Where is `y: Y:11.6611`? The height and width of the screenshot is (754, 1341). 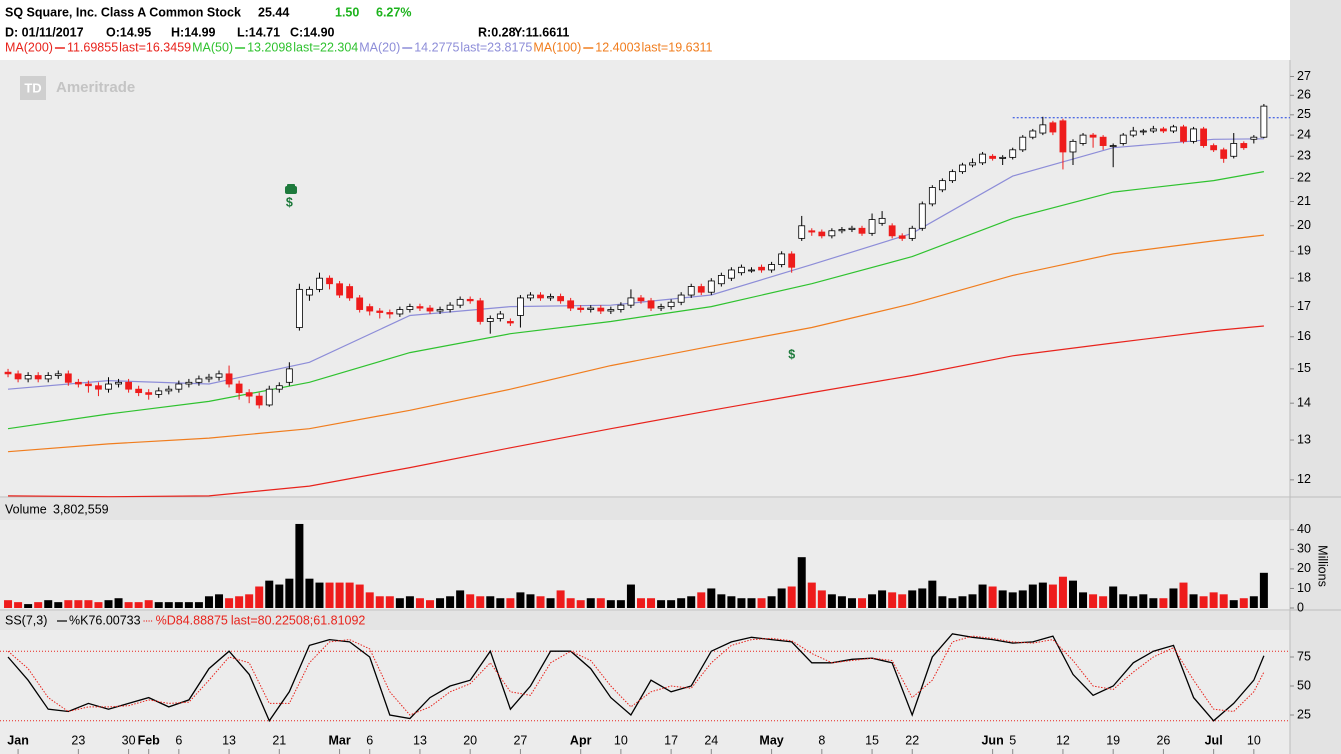
y: Y:11.6611 is located at coordinates (541, 32).